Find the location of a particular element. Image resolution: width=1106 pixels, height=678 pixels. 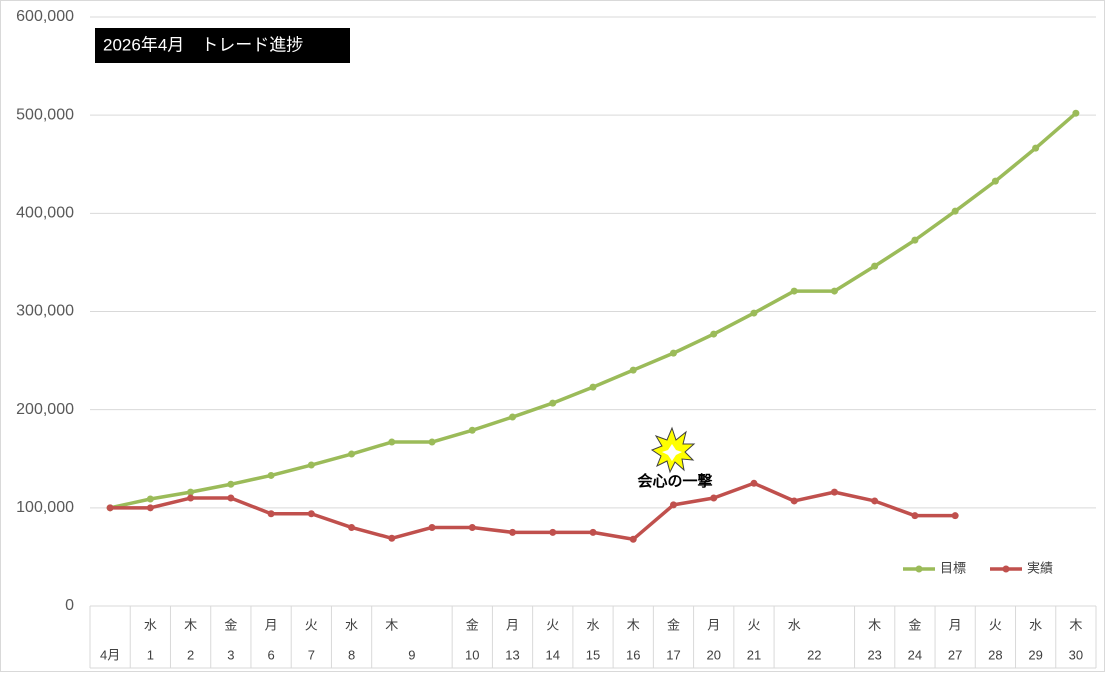

legend-label: 目標 is located at coordinates (953, 567).